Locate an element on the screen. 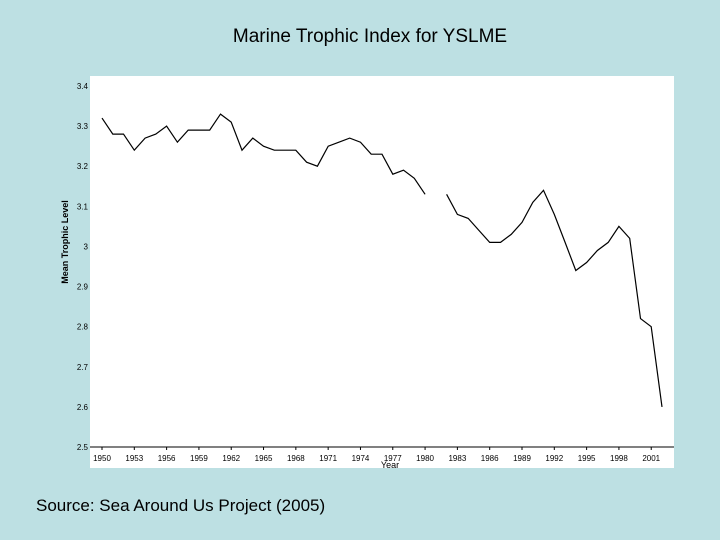  x-axis-label: Year is located at coordinates (390, 464).